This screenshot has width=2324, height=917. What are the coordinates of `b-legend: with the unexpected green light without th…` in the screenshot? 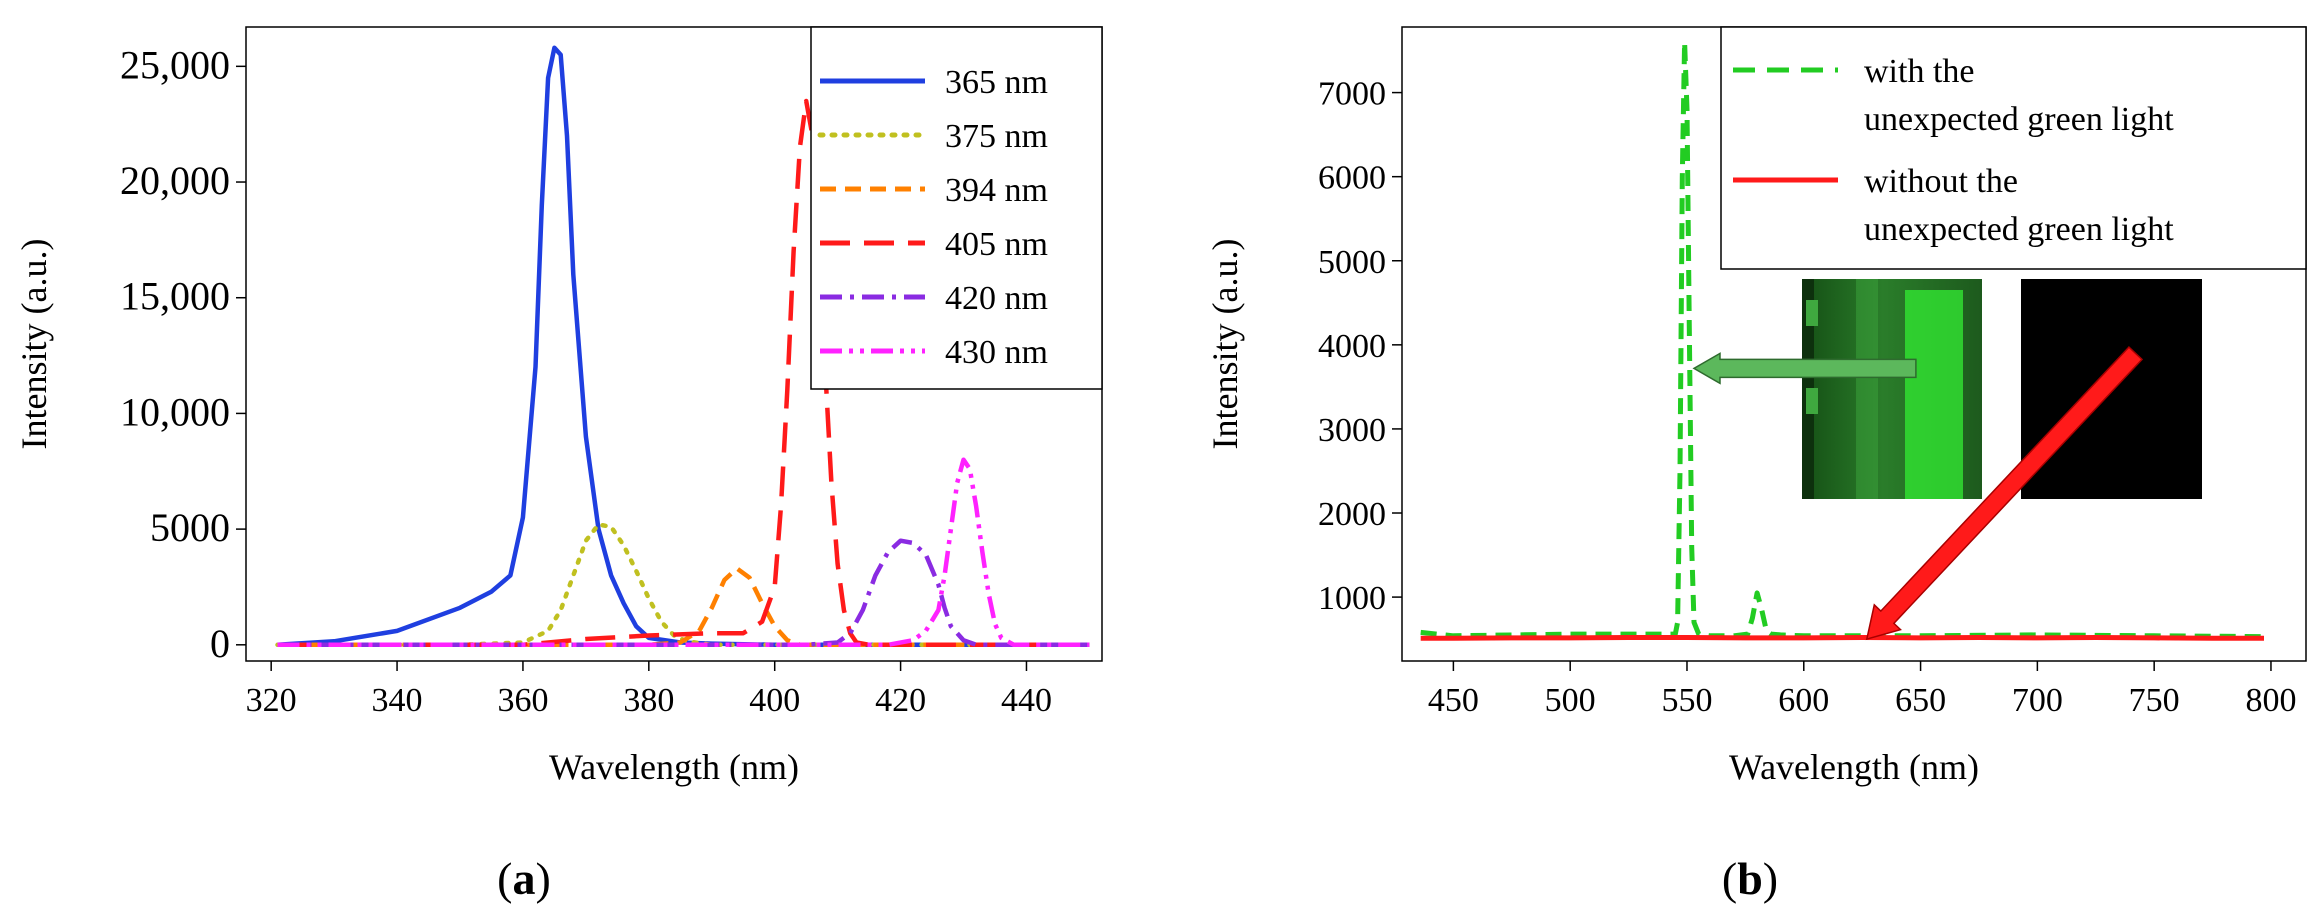 It's located at (2013, 148).